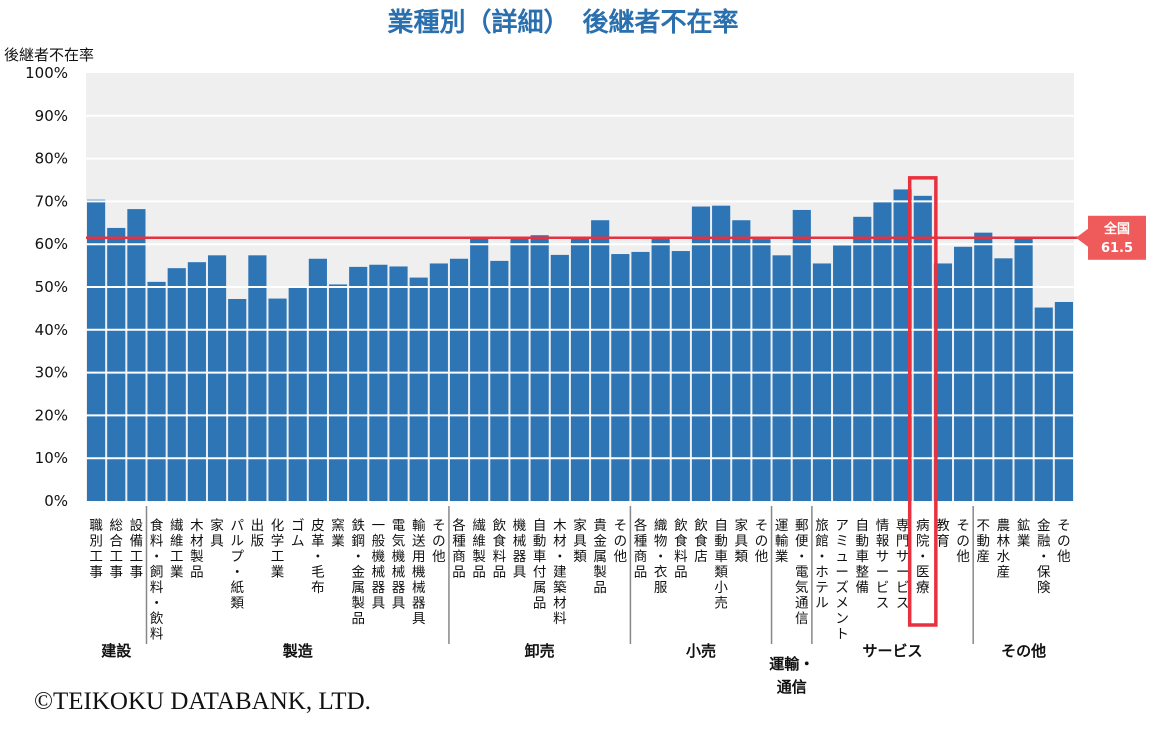  What do you see at coordinates (560, 572) in the screenshot?
I see `category-label: 木材・建築材料` at bounding box center [560, 572].